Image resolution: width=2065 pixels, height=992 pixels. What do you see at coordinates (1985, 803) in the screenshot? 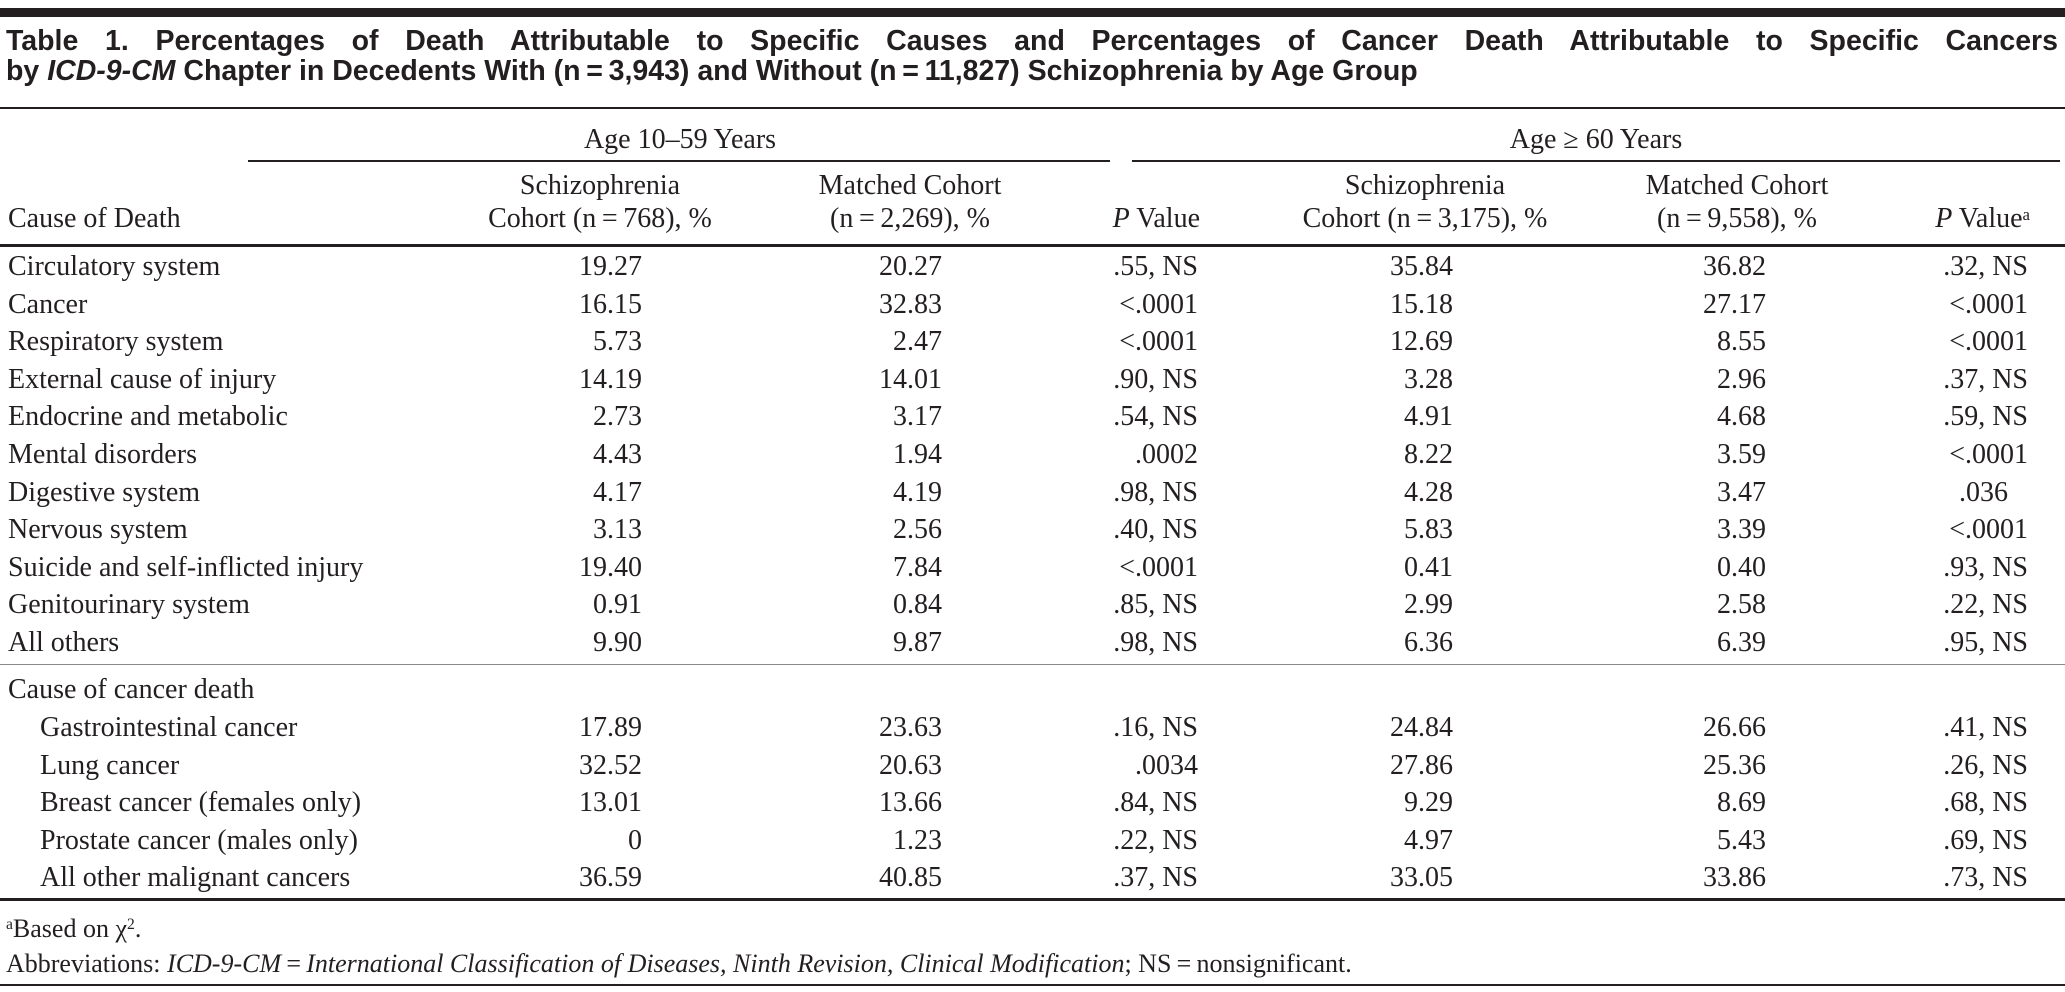
I see `cell-g2-p-value: .68, NS` at bounding box center [1985, 803].